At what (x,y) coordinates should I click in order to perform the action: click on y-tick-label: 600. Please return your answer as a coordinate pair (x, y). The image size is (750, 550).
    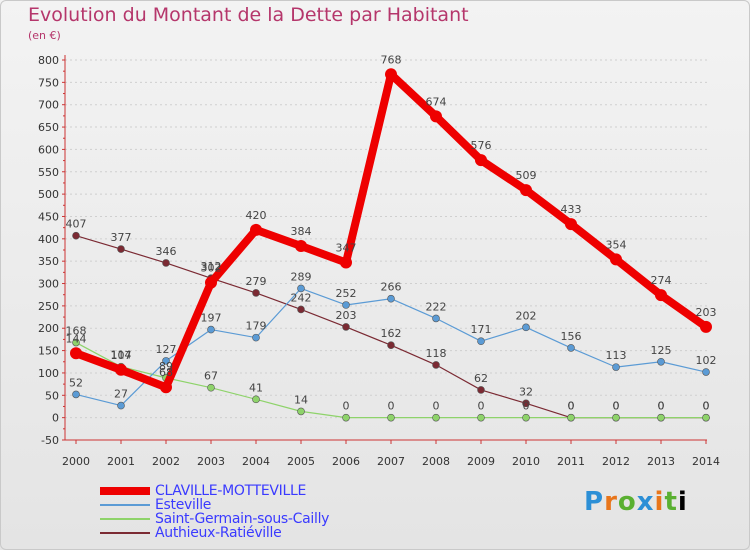
    Looking at the image, I should click on (48, 149).